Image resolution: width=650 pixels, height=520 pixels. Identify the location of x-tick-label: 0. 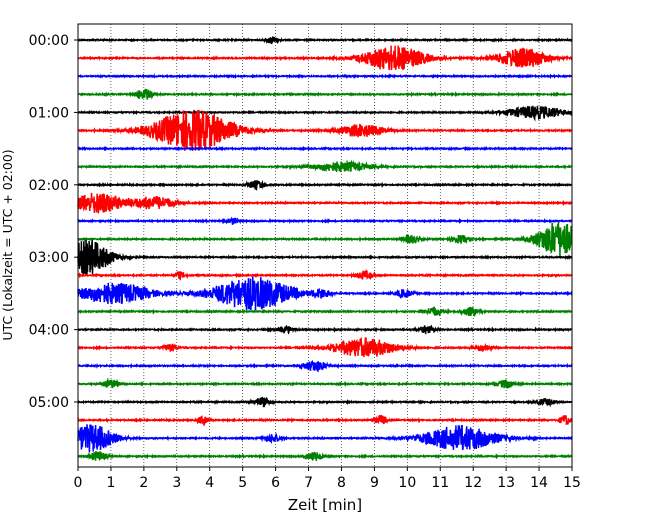
(78, 483).